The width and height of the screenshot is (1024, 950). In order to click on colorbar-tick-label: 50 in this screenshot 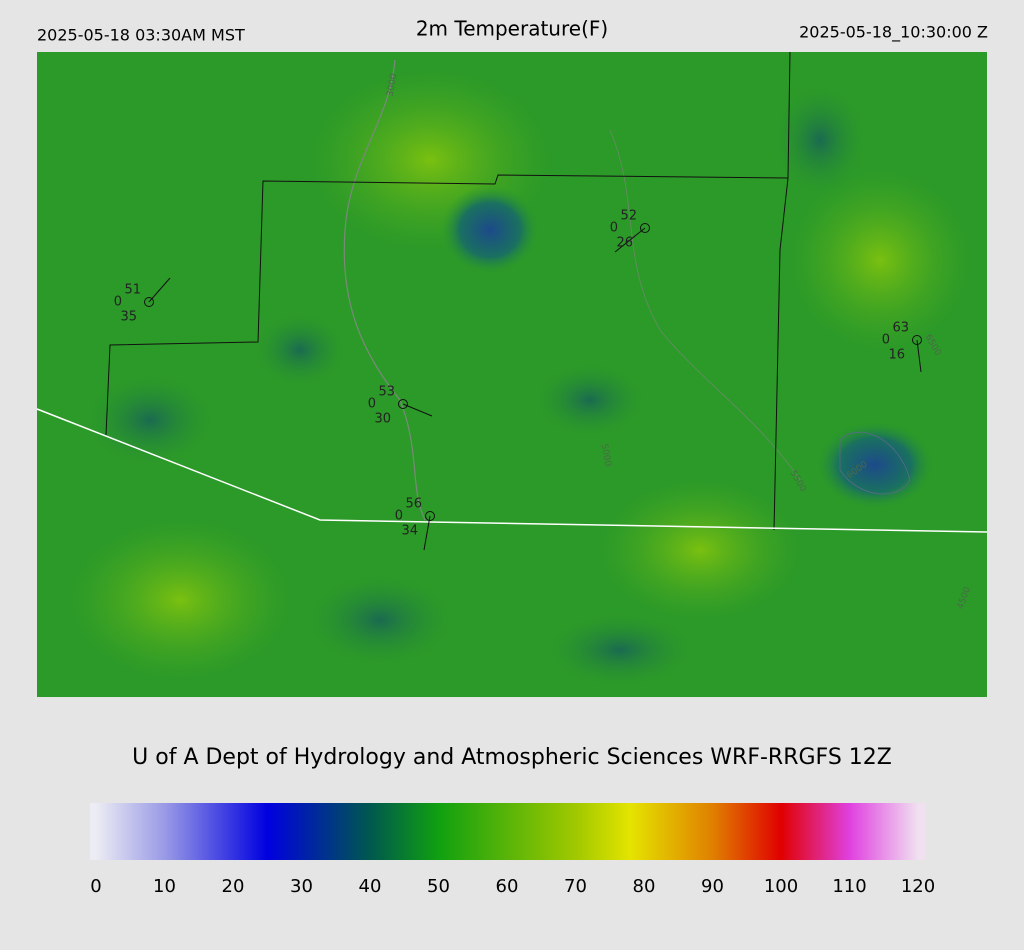, I will do `click(438, 886)`.